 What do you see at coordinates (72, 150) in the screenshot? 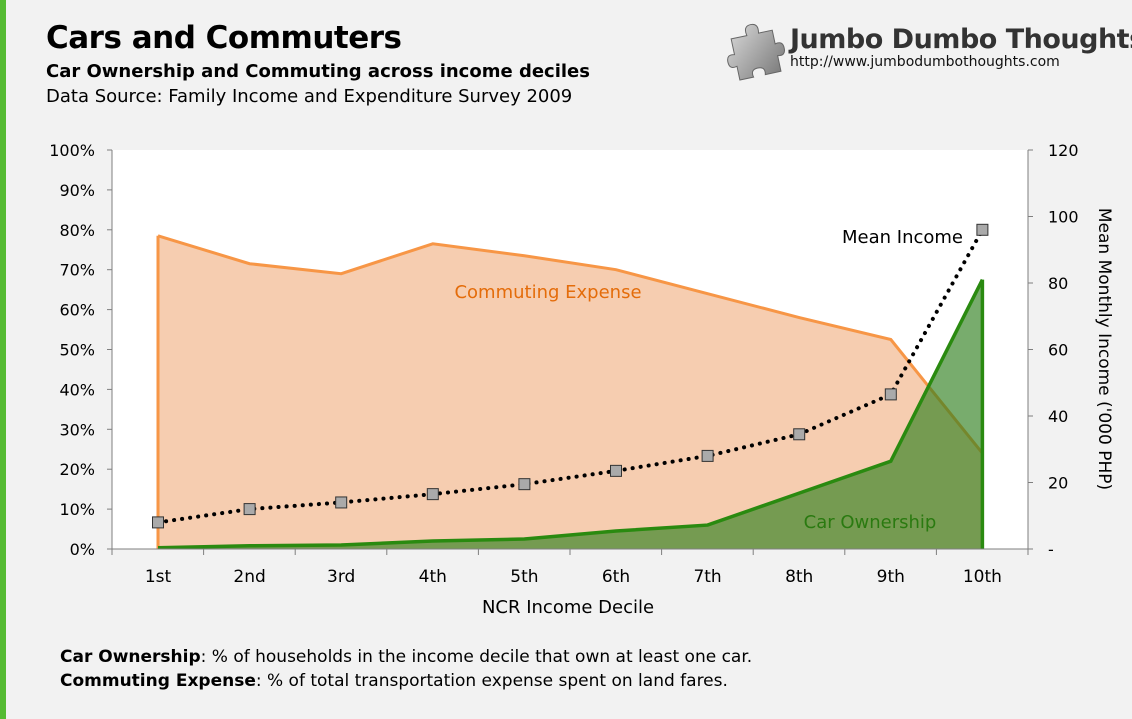
I see `y-left-tick-label: 100%` at bounding box center [72, 150].